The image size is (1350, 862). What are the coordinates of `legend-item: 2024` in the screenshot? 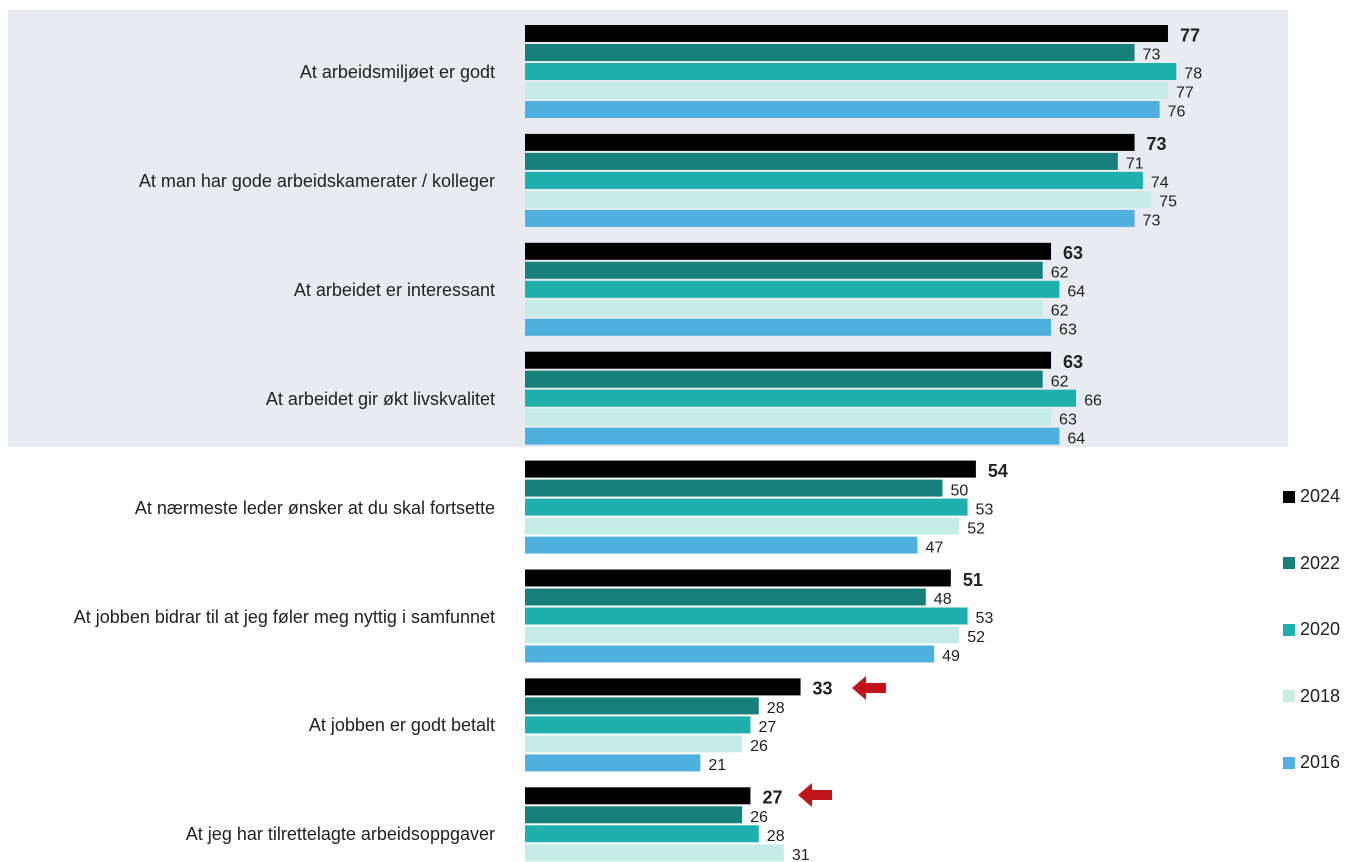 It's located at (1311, 496).